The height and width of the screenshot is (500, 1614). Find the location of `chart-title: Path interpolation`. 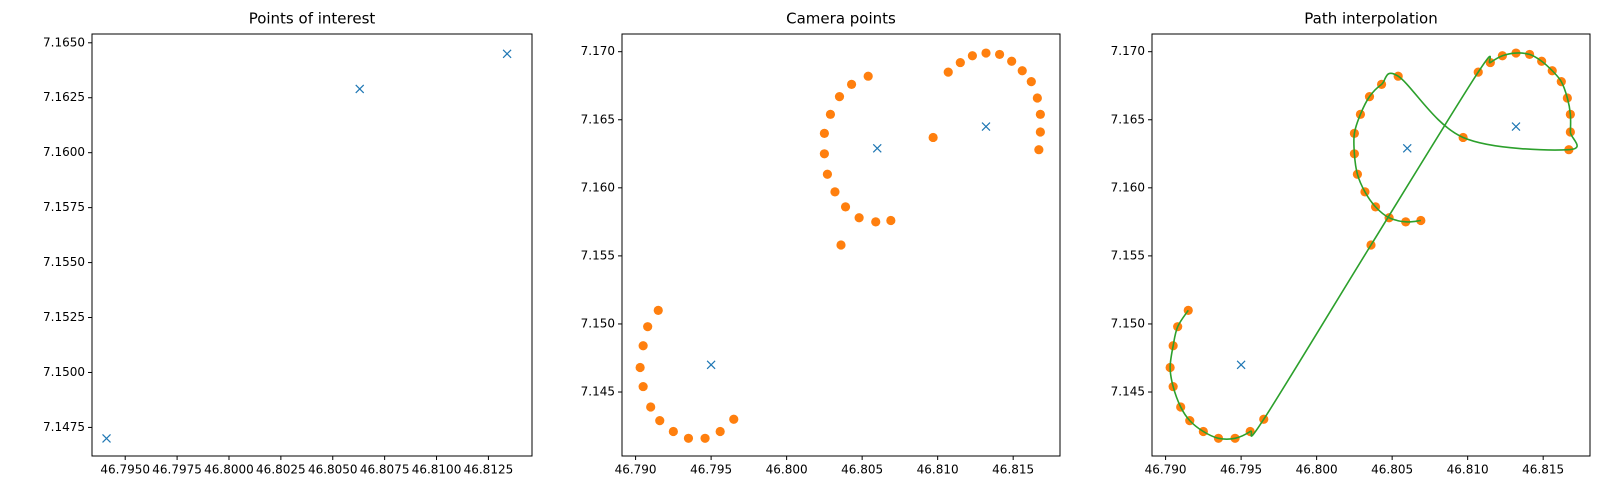

chart-title: Path interpolation is located at coordinates (1370, 19).